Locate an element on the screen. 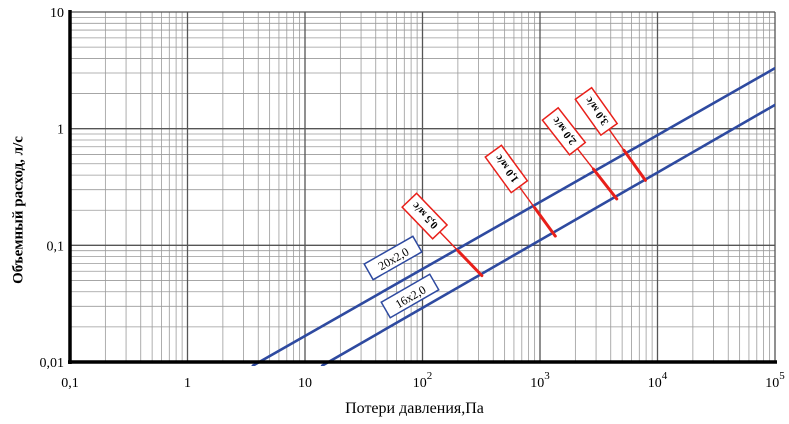 The height and width of the screenshot is (424, 789). x-tick-label: 1 is located at coordinates (187, 383).